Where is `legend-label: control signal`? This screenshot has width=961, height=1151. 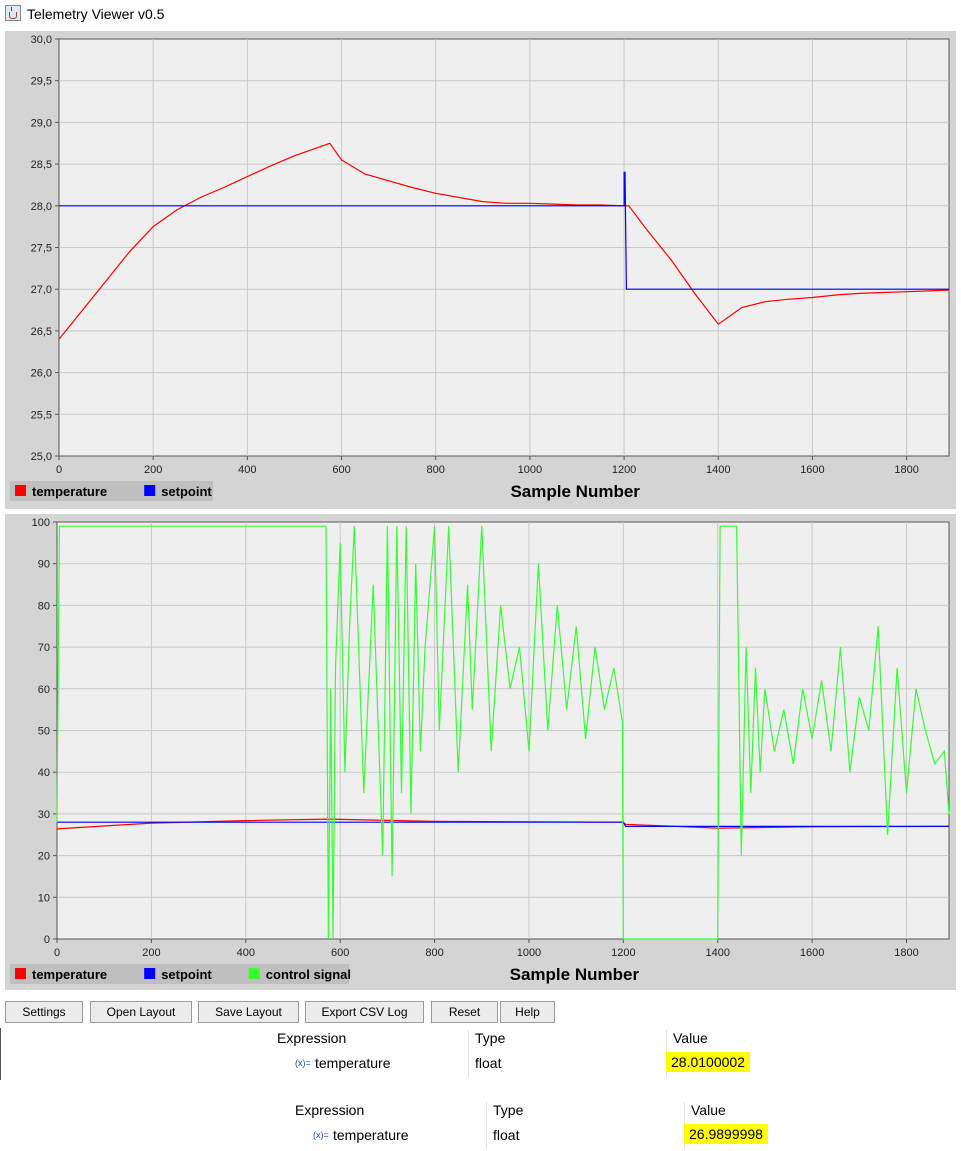 legend-label: control signal is located at coordinates (308, 974).